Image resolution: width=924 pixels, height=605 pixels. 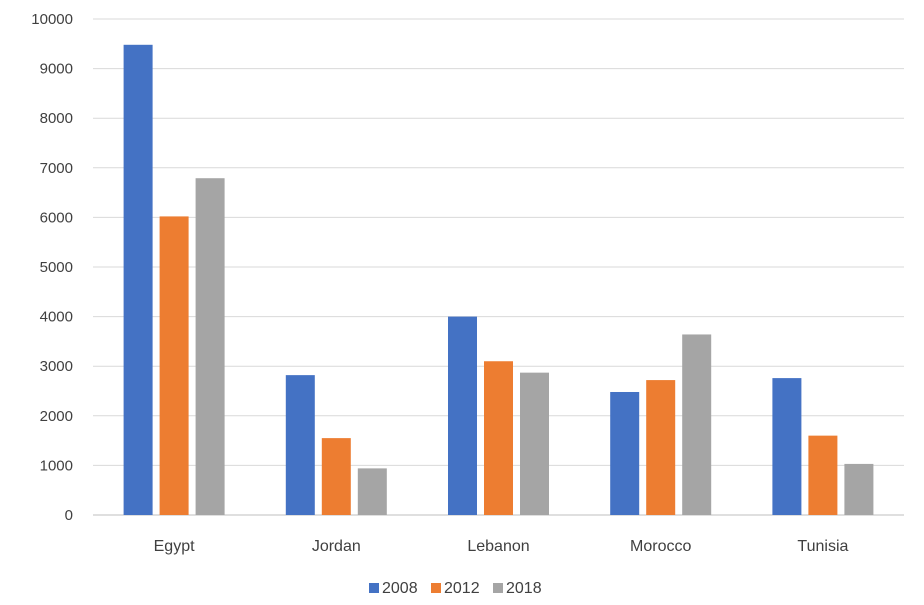 What do you see at coordinates (174, 546) in the screenshot?
I see `x-tick-label: Egypt` at bounding box center [174, 546].